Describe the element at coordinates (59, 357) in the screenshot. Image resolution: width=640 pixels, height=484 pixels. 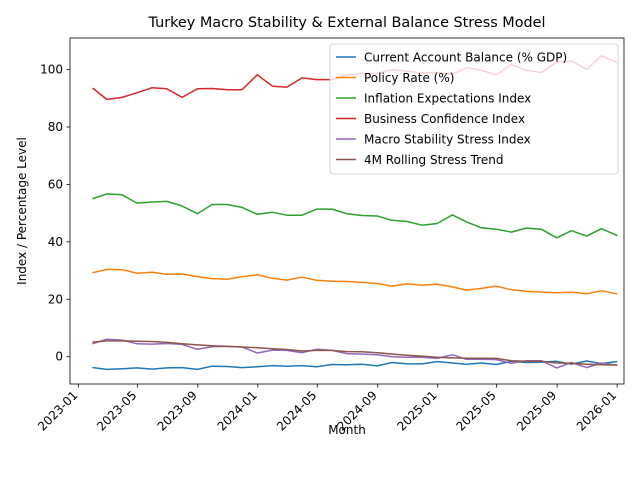
I see `y-tick-label: 0` at that location.